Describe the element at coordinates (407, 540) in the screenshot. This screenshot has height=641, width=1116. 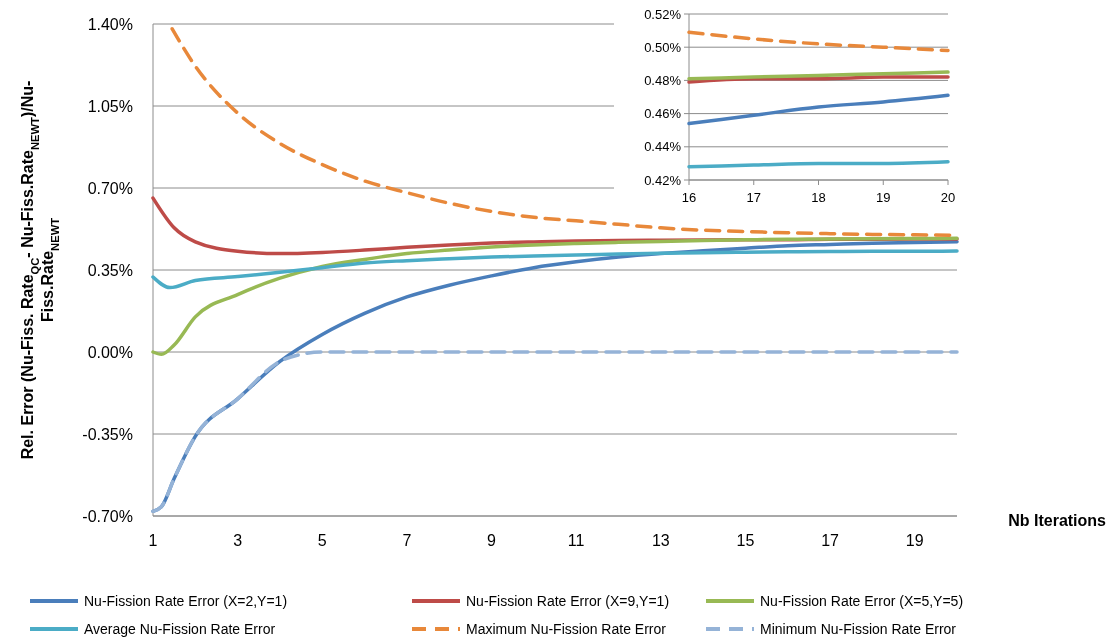
I see `x-tick-label: 7` at that location.